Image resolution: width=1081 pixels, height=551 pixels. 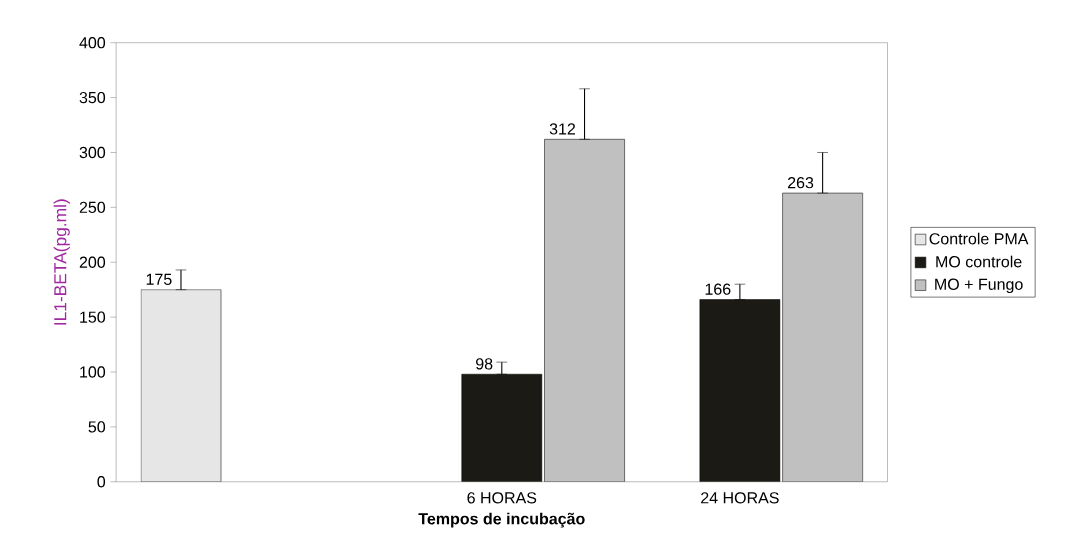 What do you see at coordinates (979, 261) in the screenshot?
I see `legend-label: MO controle` at bounding box center [979, 261].